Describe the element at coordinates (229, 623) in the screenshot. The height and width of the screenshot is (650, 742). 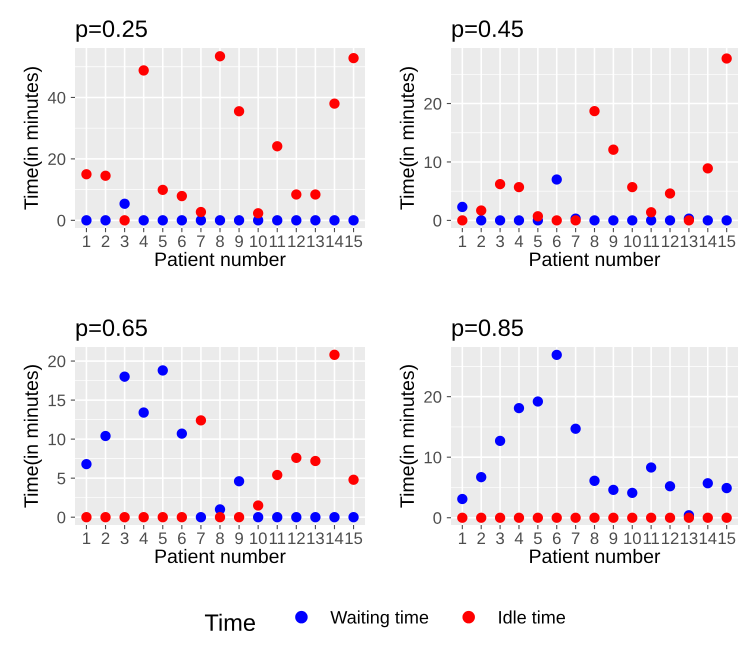
I see `legend-title: Time` at that location.